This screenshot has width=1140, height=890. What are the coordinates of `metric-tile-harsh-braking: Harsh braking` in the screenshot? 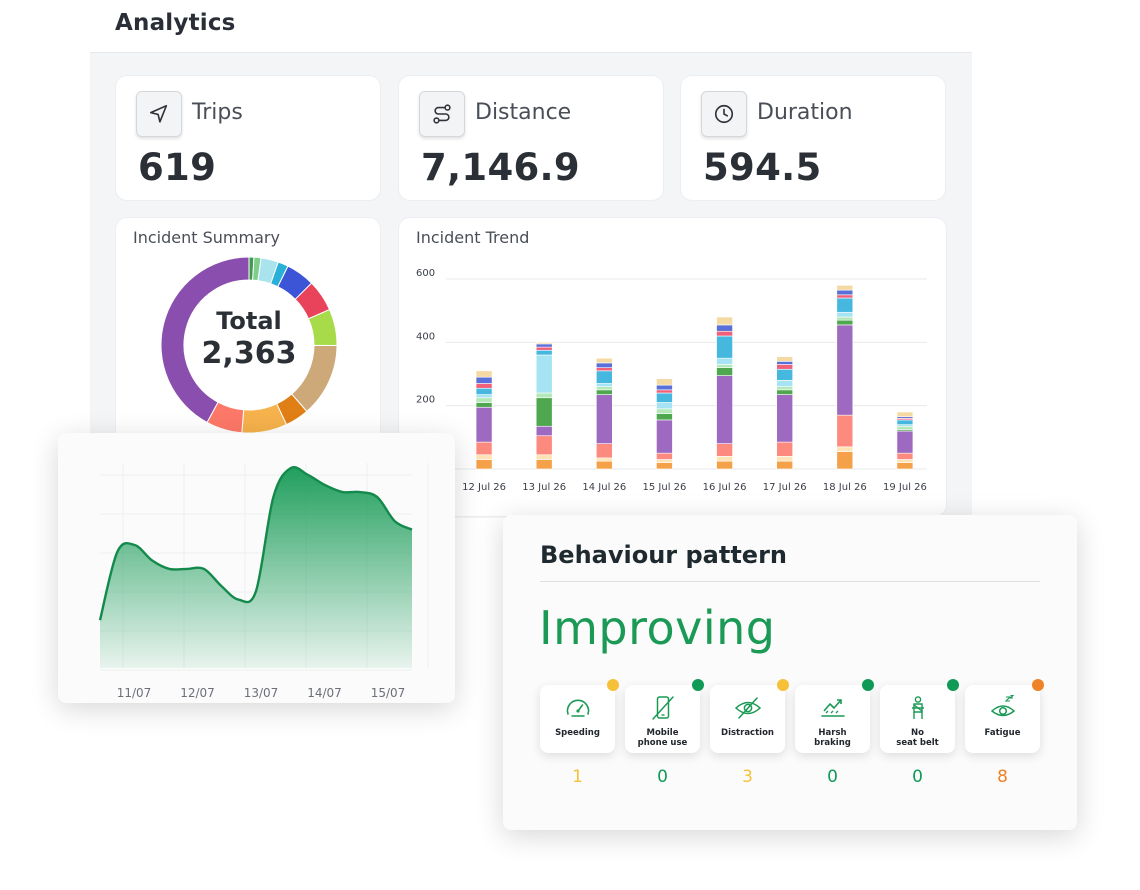 It's located at (834, 716).